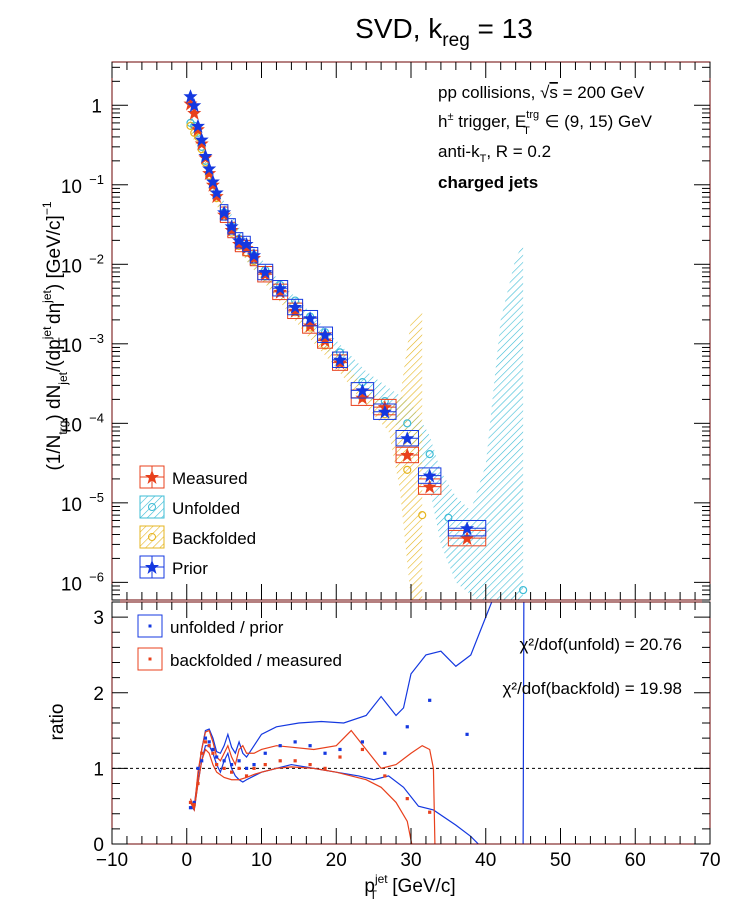  I want to click on legend-backfolded: Backfolded, so click(197, 537).